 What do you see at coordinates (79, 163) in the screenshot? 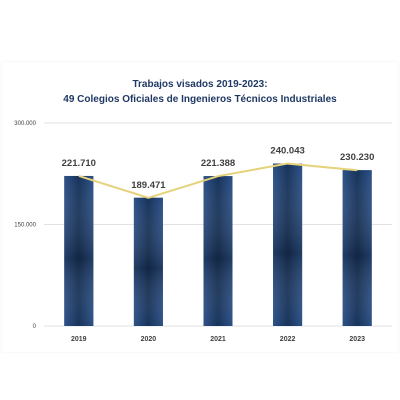
I see `data-label: 221.710` at bounding box center [79, 163].